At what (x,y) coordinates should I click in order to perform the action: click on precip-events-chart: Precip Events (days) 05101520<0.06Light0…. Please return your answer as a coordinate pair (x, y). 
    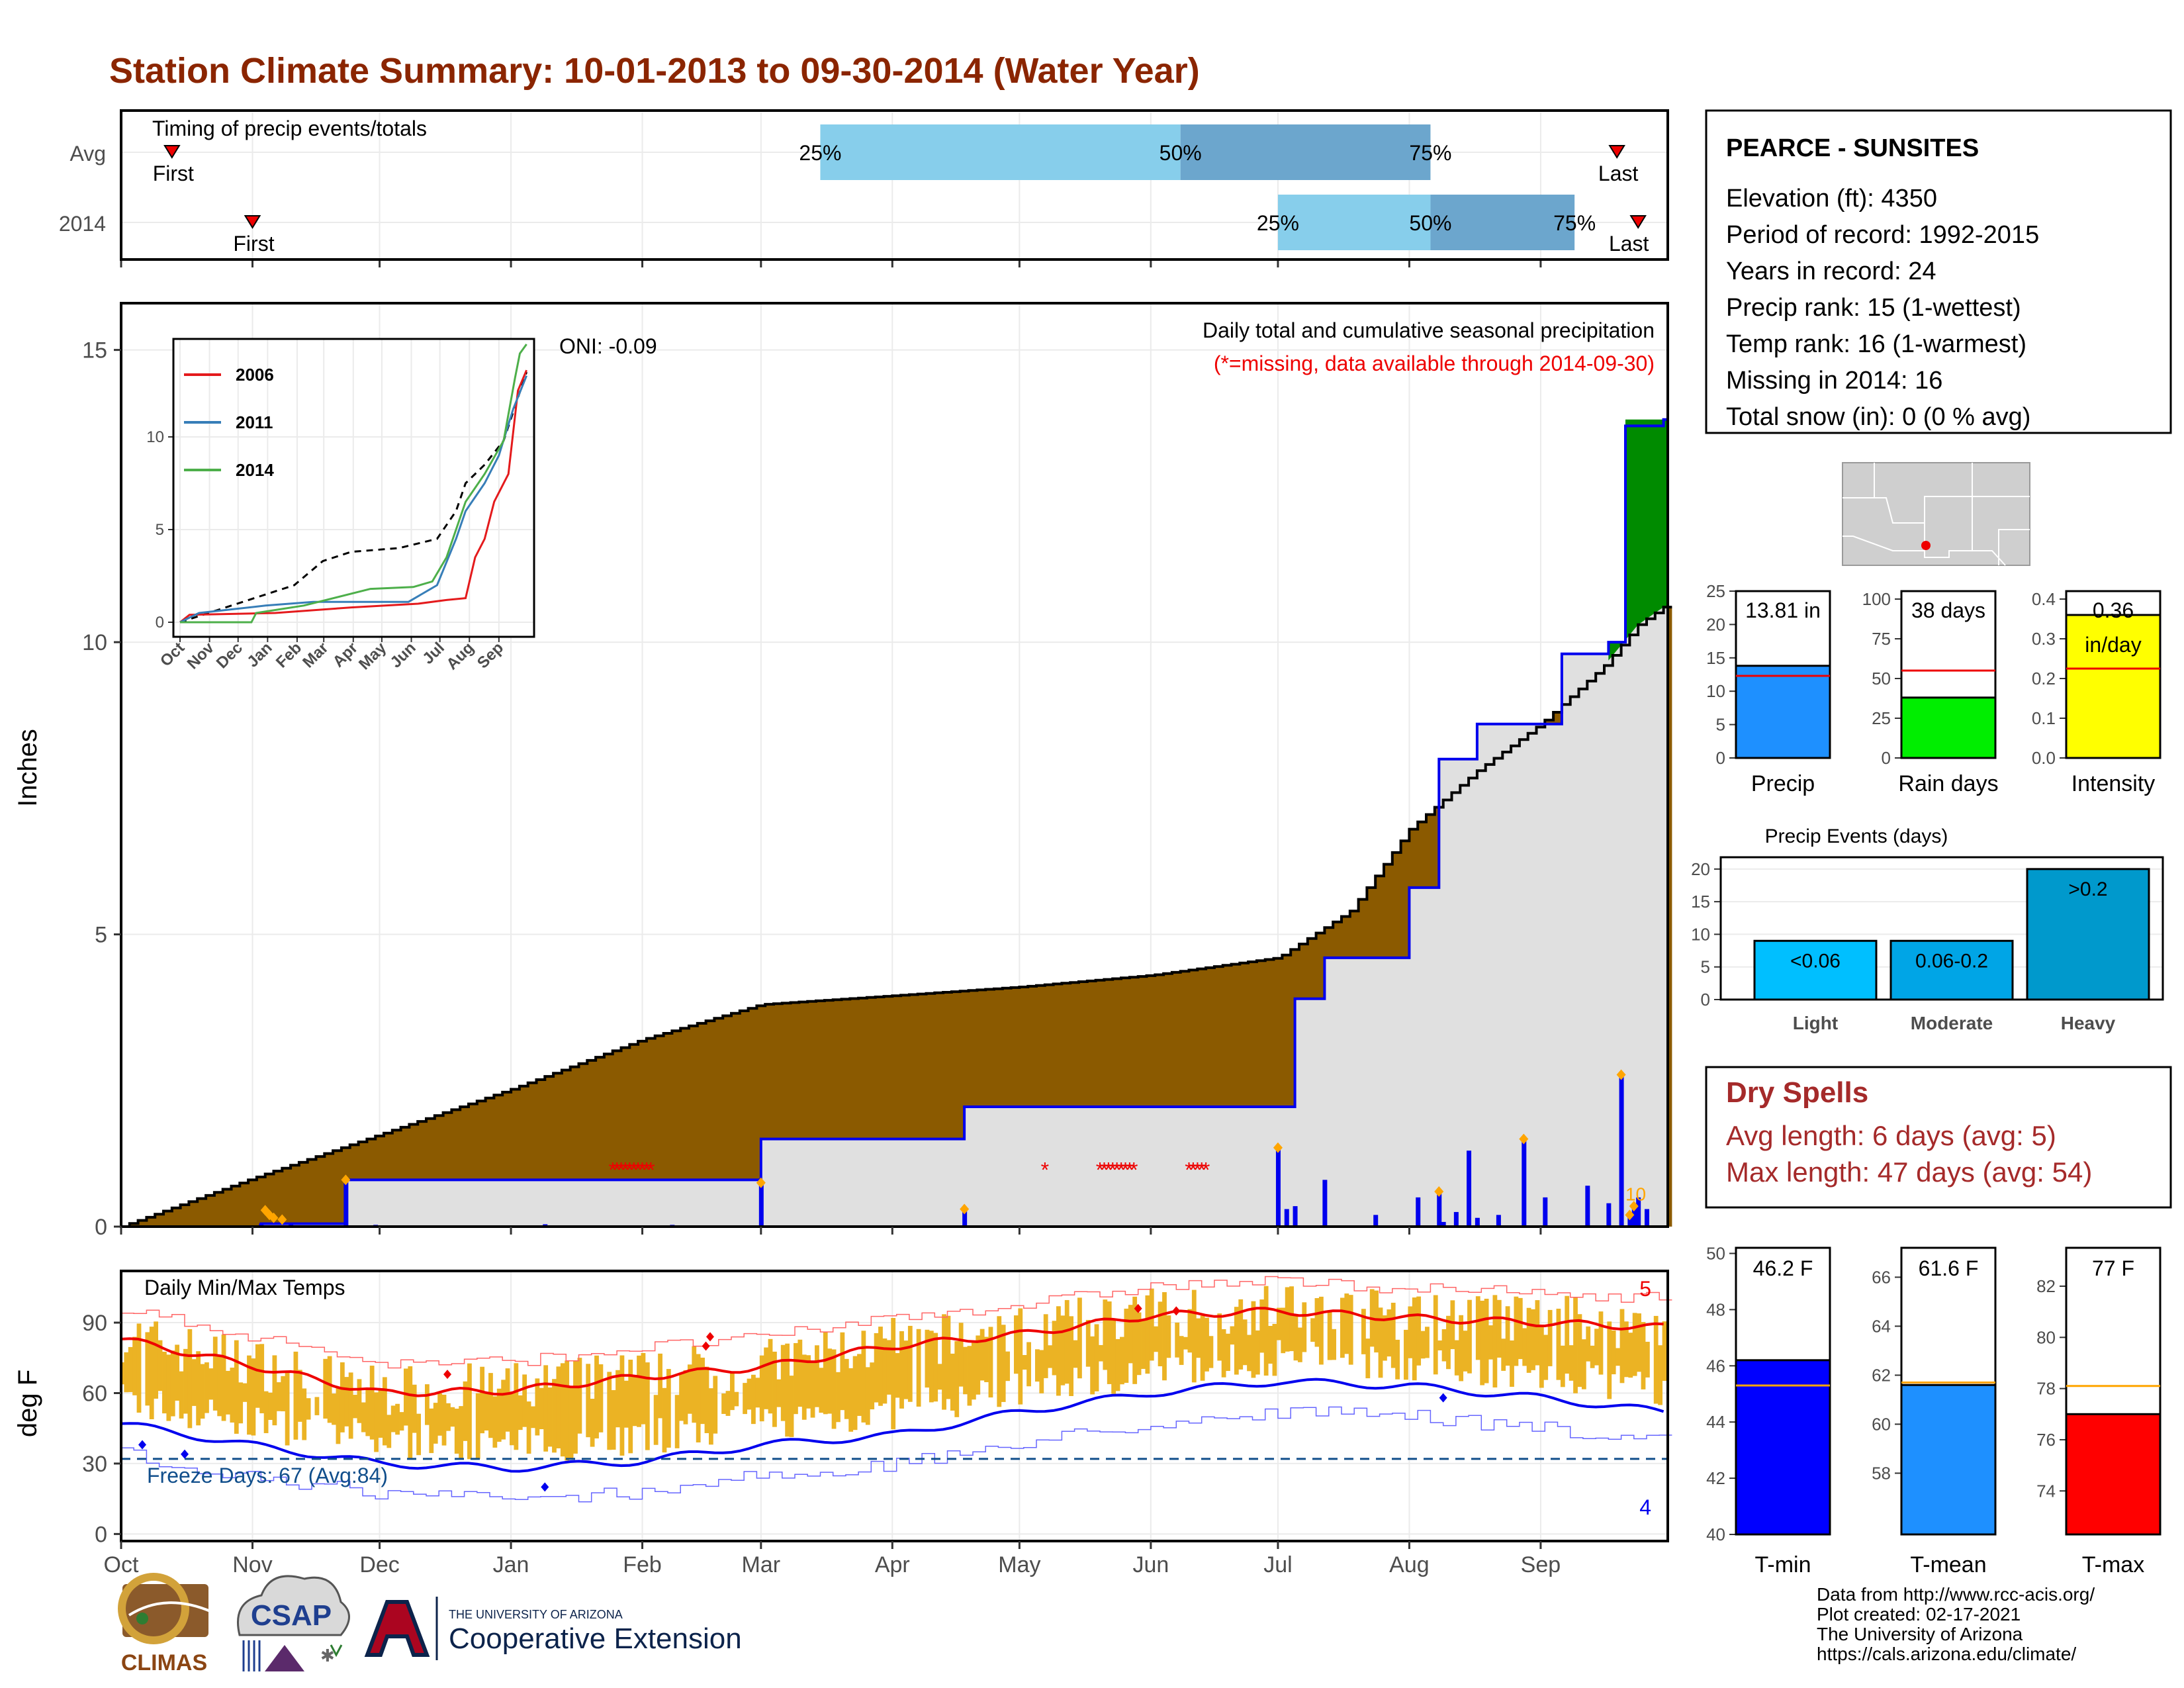
    Looking at the image, I should click on (1928, 929).